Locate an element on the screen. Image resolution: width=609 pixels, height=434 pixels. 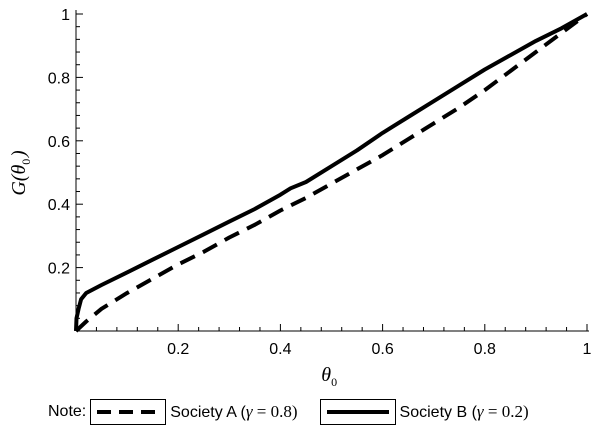
legend-swatch-society-a is located at coordinates (128, 412).